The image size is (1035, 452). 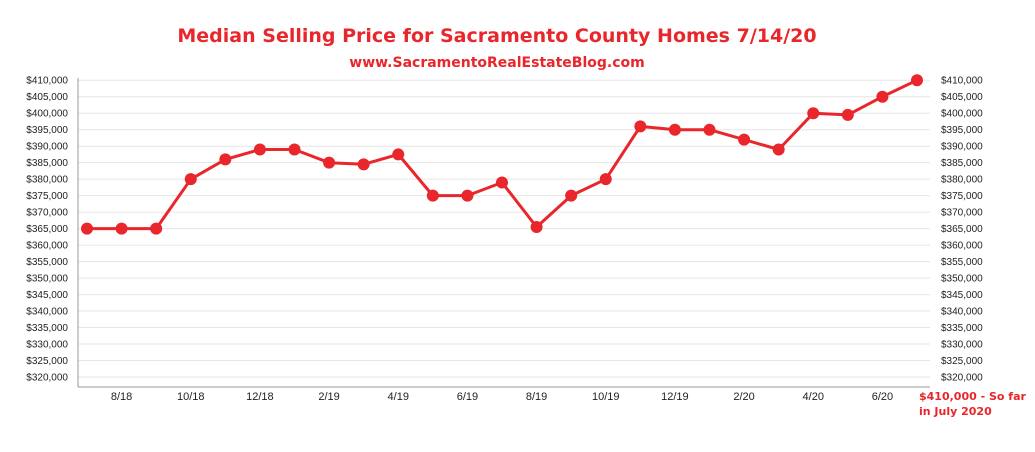 I want to click on y-tick-label-right: $335,000, so click(x=962, y=328).